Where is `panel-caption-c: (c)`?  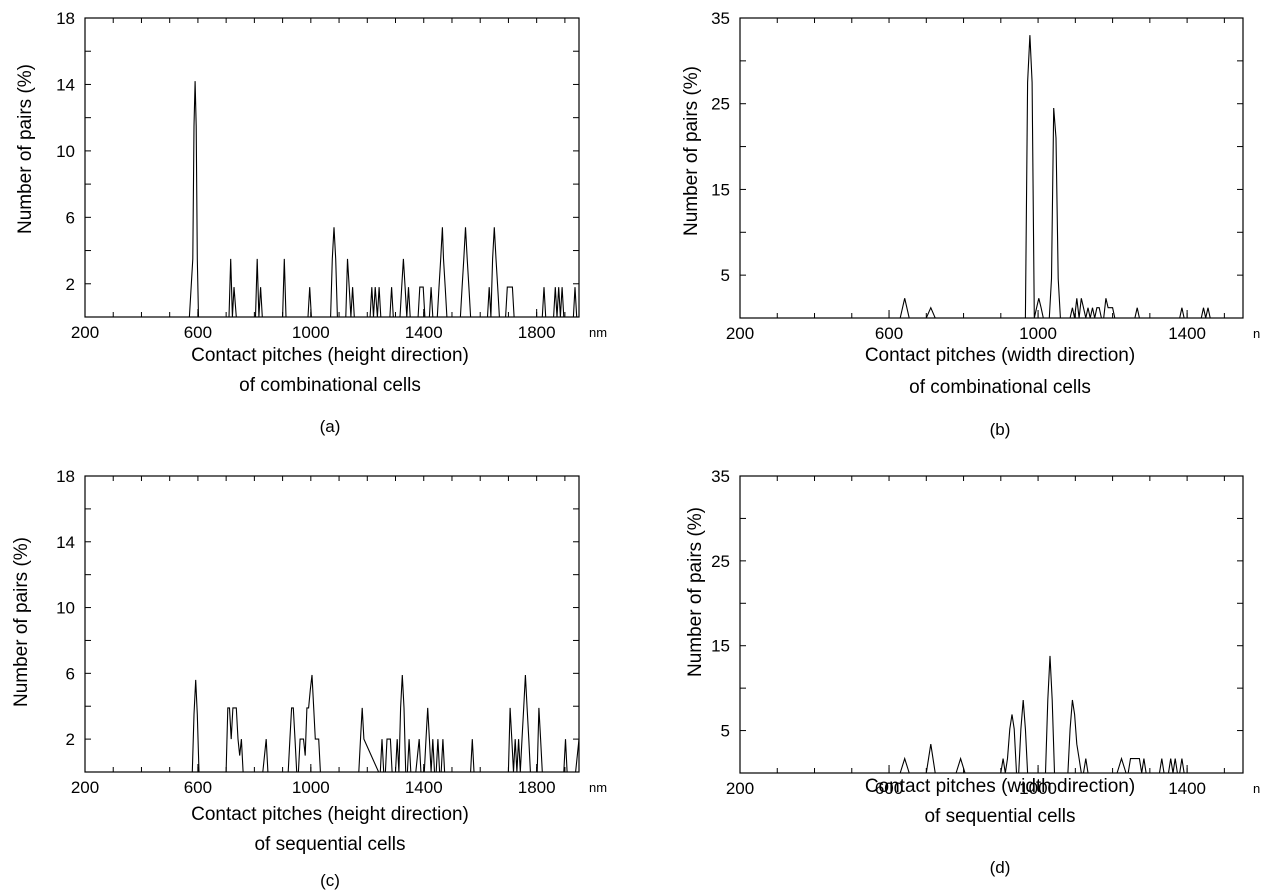 panel-caption-c: (c) is located at coordinates (330, 880).